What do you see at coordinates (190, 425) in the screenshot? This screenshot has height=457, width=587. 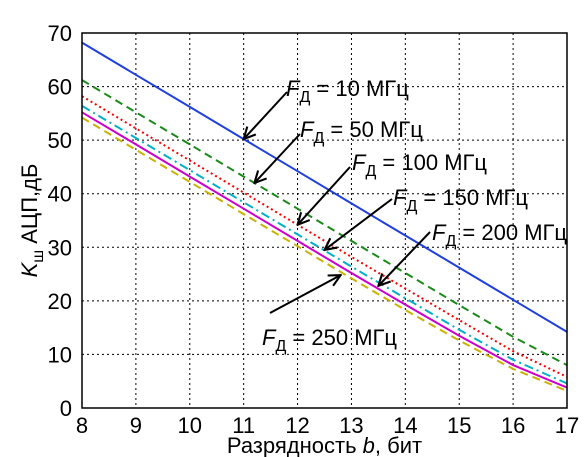 I see `x-tick-label: 10` at bounding box center [190, 425].